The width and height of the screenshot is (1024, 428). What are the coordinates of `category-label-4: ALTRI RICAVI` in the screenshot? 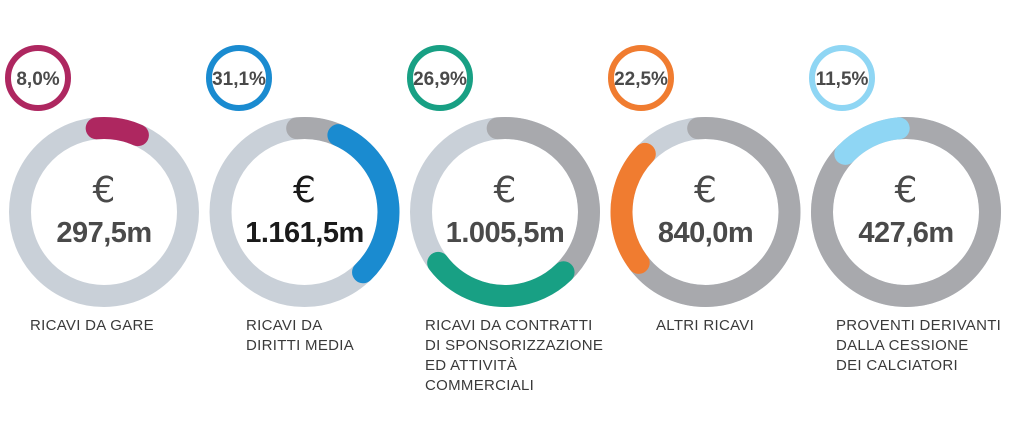 It's located at (705, 325).